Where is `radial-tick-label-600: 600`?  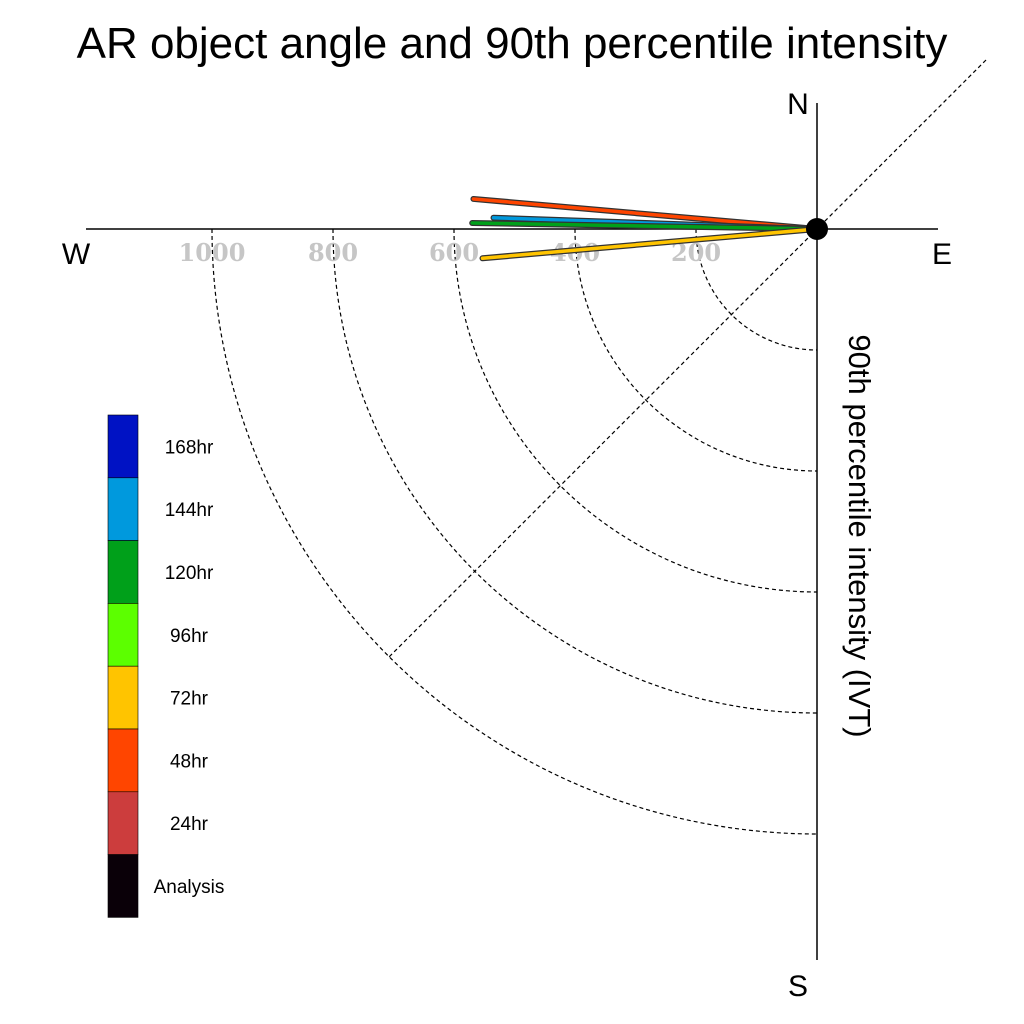
radial-tick-label-600: 600 is located at coordinates (454, 252).